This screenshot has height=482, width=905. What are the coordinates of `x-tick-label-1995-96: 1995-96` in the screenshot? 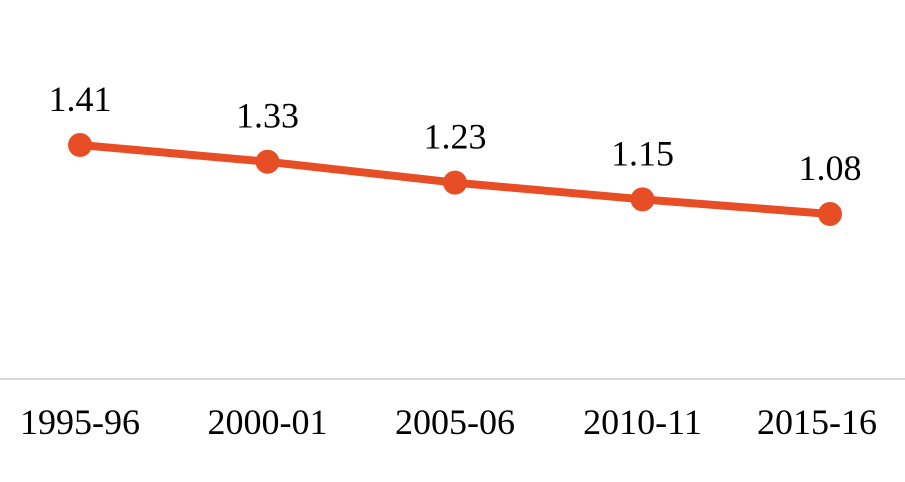 It's located at (80, 422).